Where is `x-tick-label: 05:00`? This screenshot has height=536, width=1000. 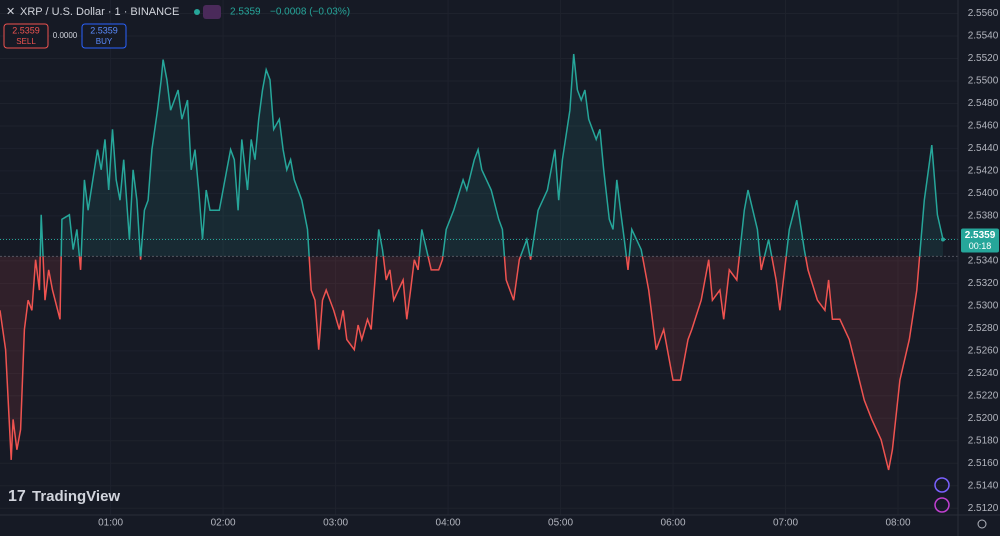
x-tick-label: 05:00 is located at coordinates (560, 523).